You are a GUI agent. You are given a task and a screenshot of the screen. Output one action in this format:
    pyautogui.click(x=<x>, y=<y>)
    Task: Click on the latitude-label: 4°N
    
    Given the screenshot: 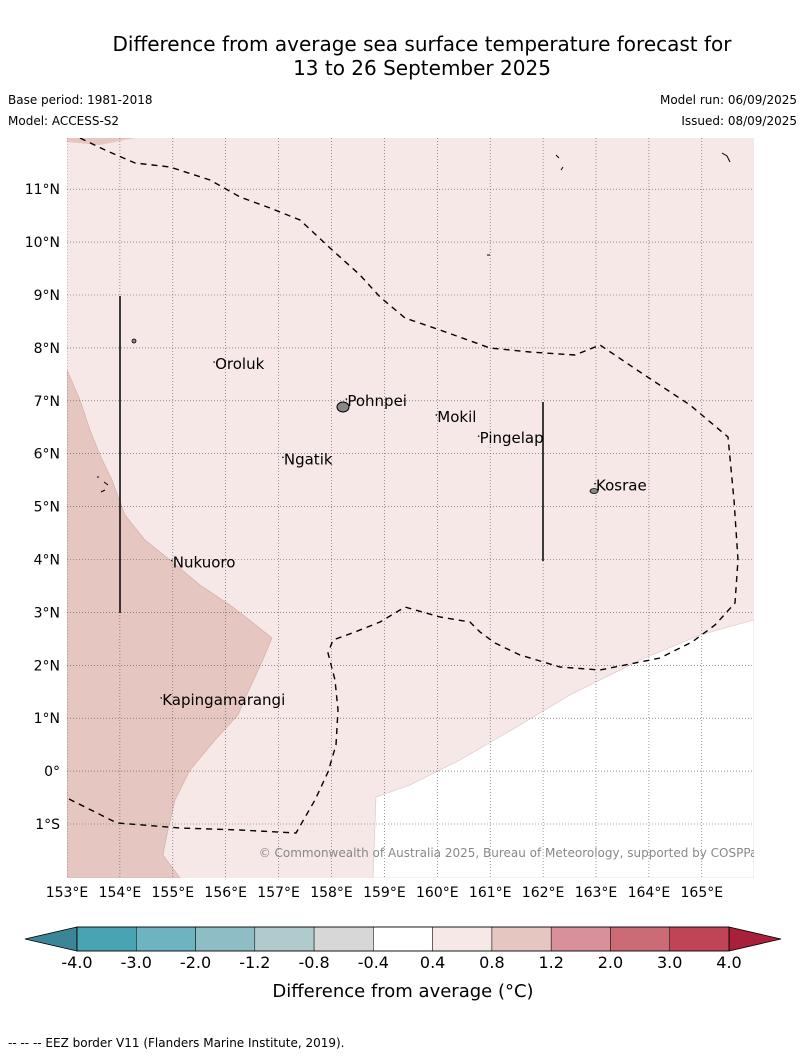 What is the action you would take?
    pyautogui.click(x=47, y=561)
    